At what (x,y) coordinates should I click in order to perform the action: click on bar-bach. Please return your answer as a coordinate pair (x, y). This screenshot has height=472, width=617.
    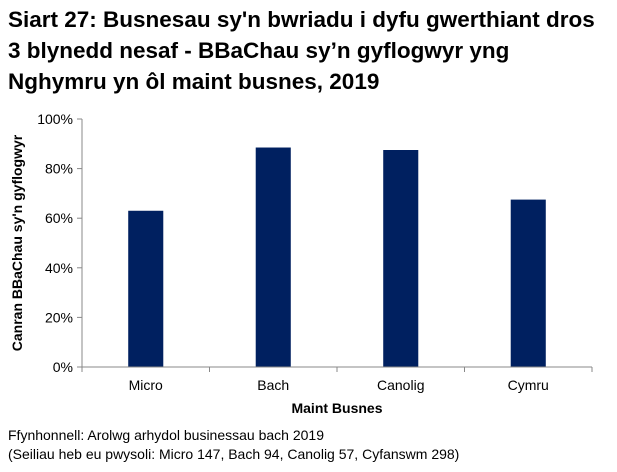
    Looking at the image, I should click on (273, 257).